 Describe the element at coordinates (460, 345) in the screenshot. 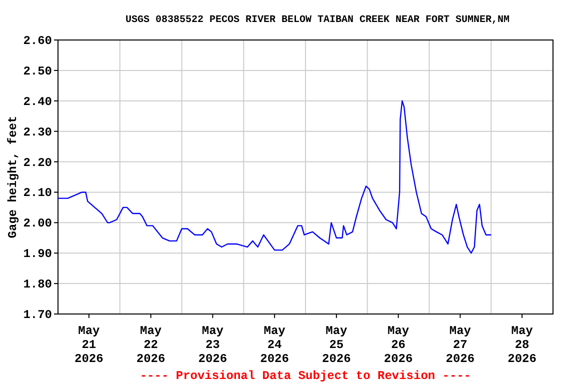

I see `x-tick-label: May 27 2026` at that location.